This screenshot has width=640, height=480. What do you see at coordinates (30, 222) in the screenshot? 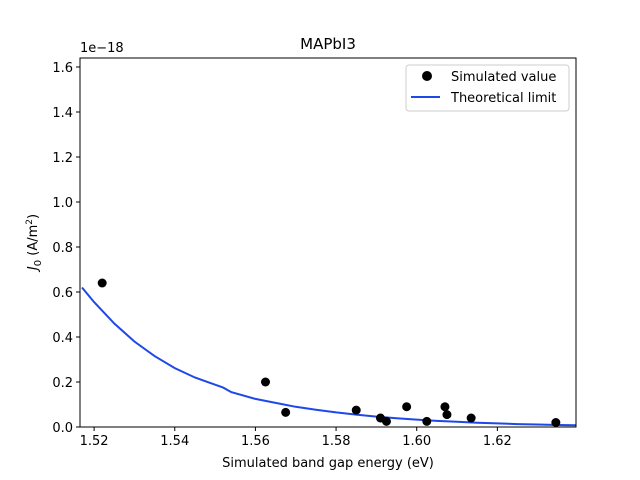
I see `y-axis-label-sup: 2` at bounding box center [30, 222].